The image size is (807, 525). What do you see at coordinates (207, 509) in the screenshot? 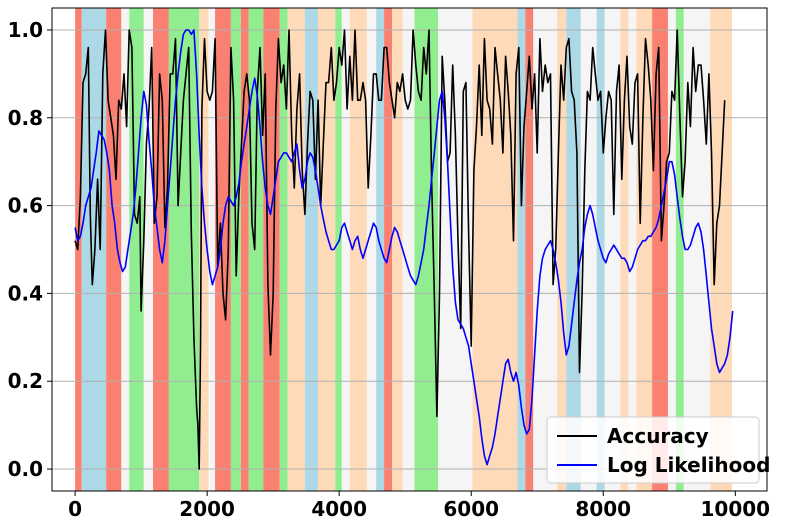
I see `x-tick-label: 2000` at bounding box center [207, 509].